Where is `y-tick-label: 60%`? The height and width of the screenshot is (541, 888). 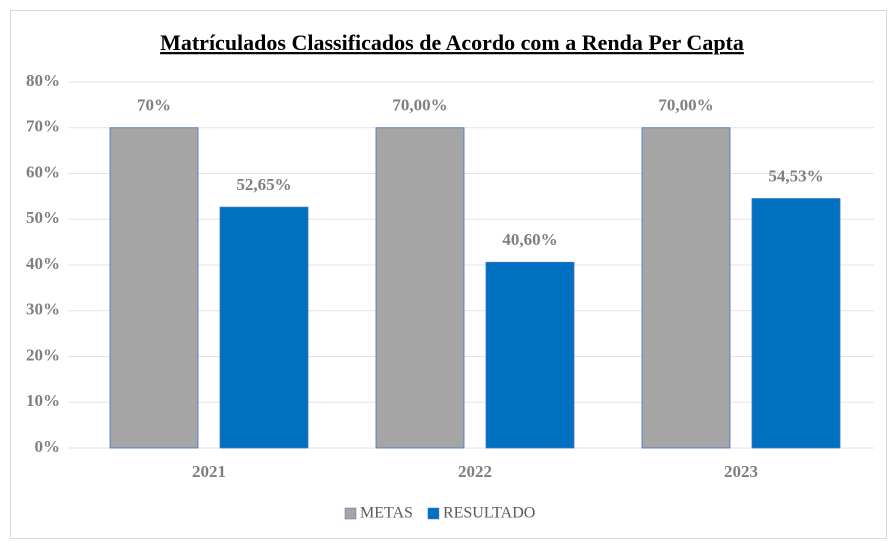
y-tick-label: 60% is located at coordinates (43, 171).